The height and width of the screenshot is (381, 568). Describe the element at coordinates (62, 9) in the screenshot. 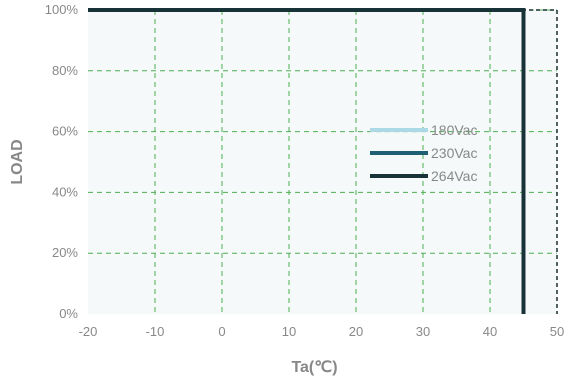

I see `y-tick-label: 100%` at that location.